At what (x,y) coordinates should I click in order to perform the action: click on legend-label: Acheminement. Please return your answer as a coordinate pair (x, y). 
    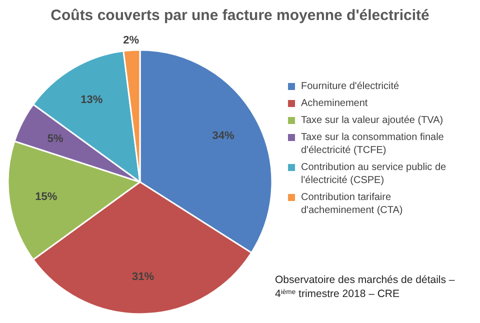
    Looking at the image, I should click on (335, 103).